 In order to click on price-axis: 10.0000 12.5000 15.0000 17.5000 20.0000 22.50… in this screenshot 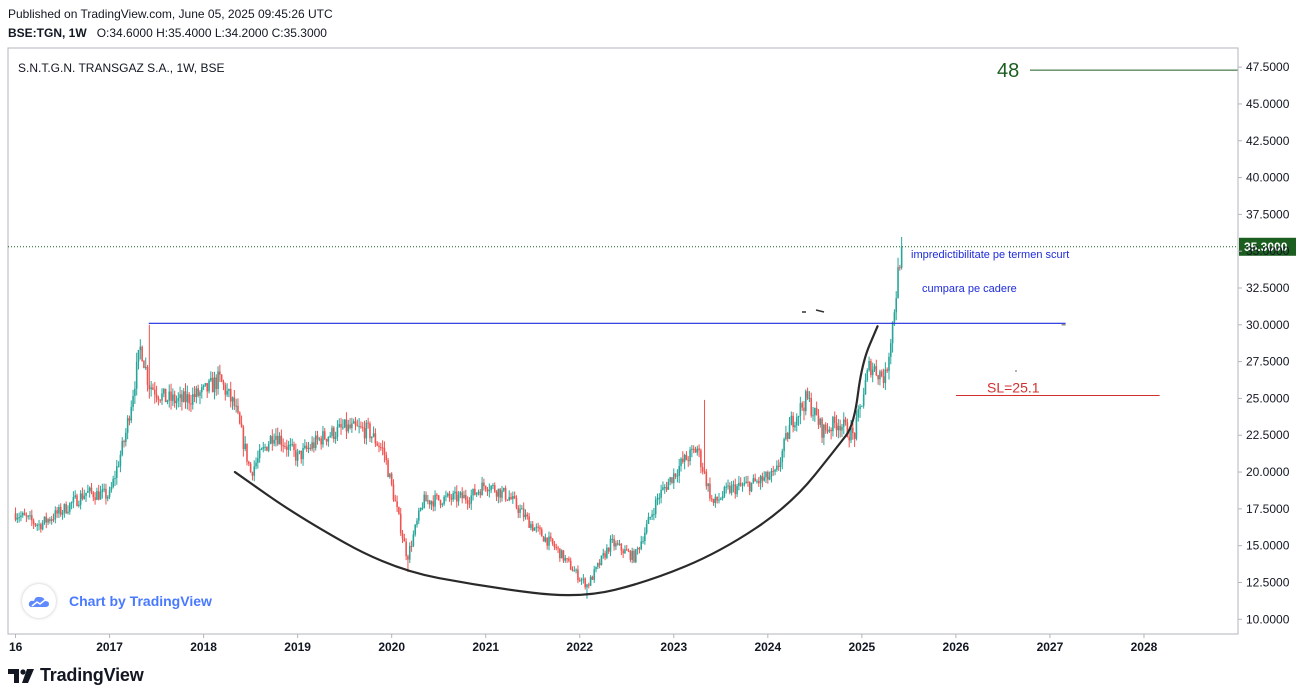, I will do `click(1263, 341)`.